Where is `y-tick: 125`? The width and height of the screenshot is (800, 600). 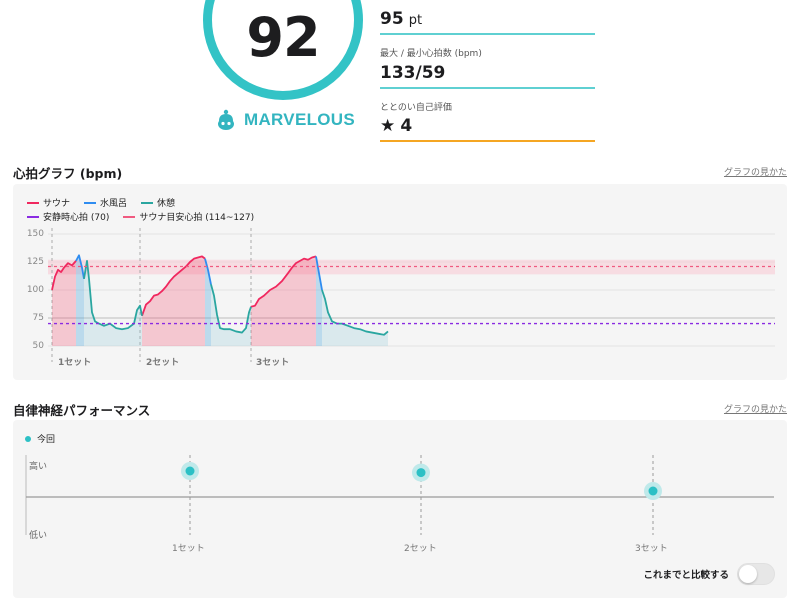
y-tick: 125 is located at coordinates (35, 262).